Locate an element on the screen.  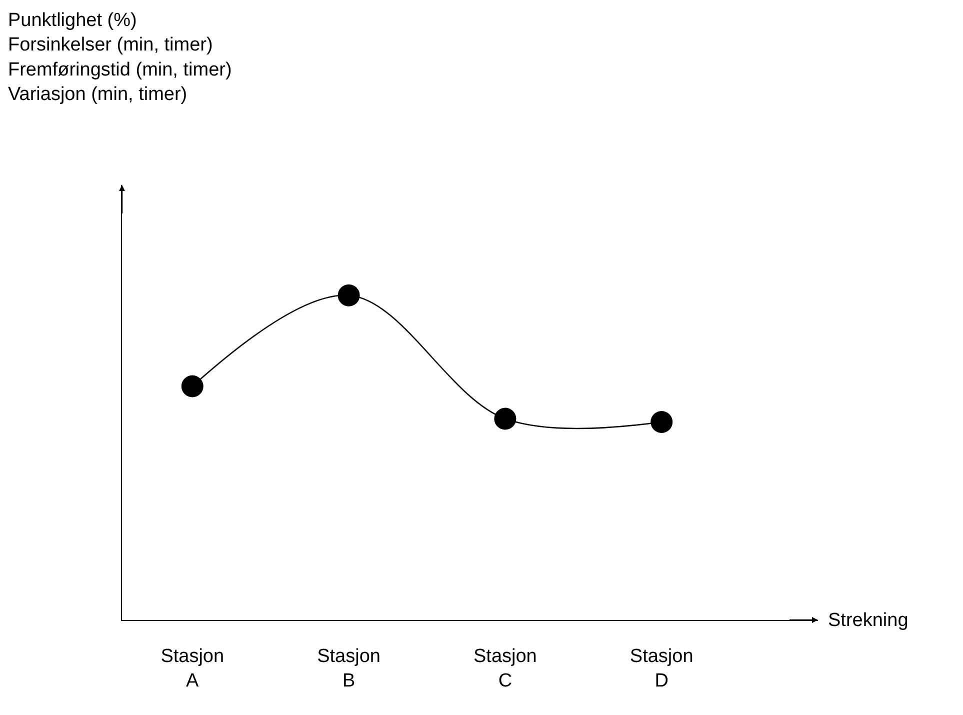
x-axis-title: Strekning is located at coordinates (868, 620).